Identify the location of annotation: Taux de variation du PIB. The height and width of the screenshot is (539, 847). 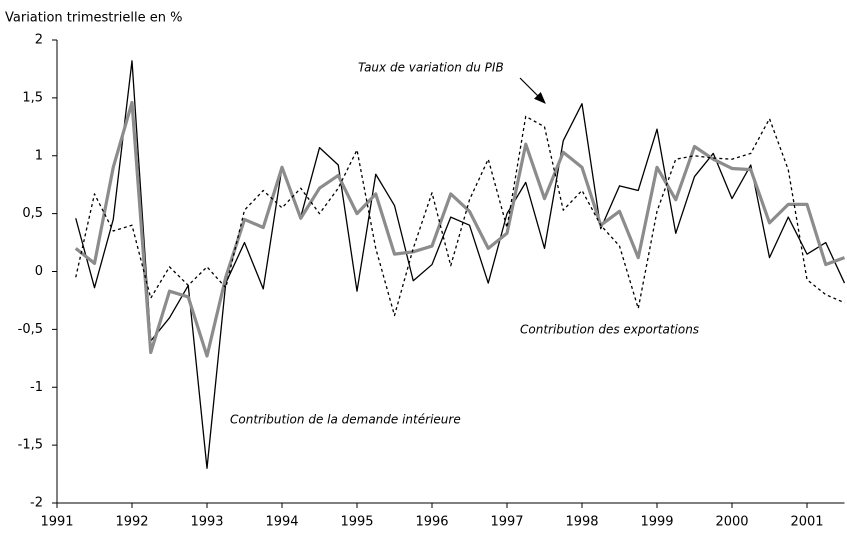
(431, 68).